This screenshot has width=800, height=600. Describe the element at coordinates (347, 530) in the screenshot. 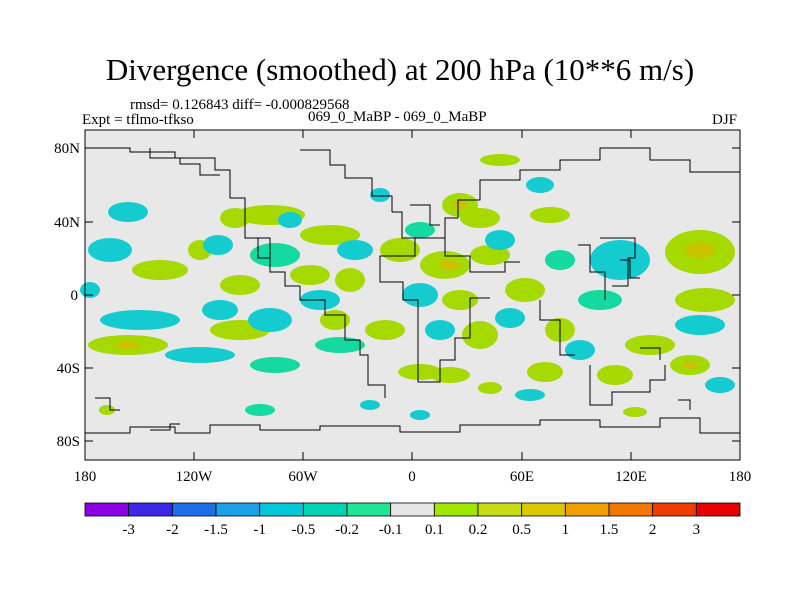

I see `colorbar-label: -0.2` at that location.